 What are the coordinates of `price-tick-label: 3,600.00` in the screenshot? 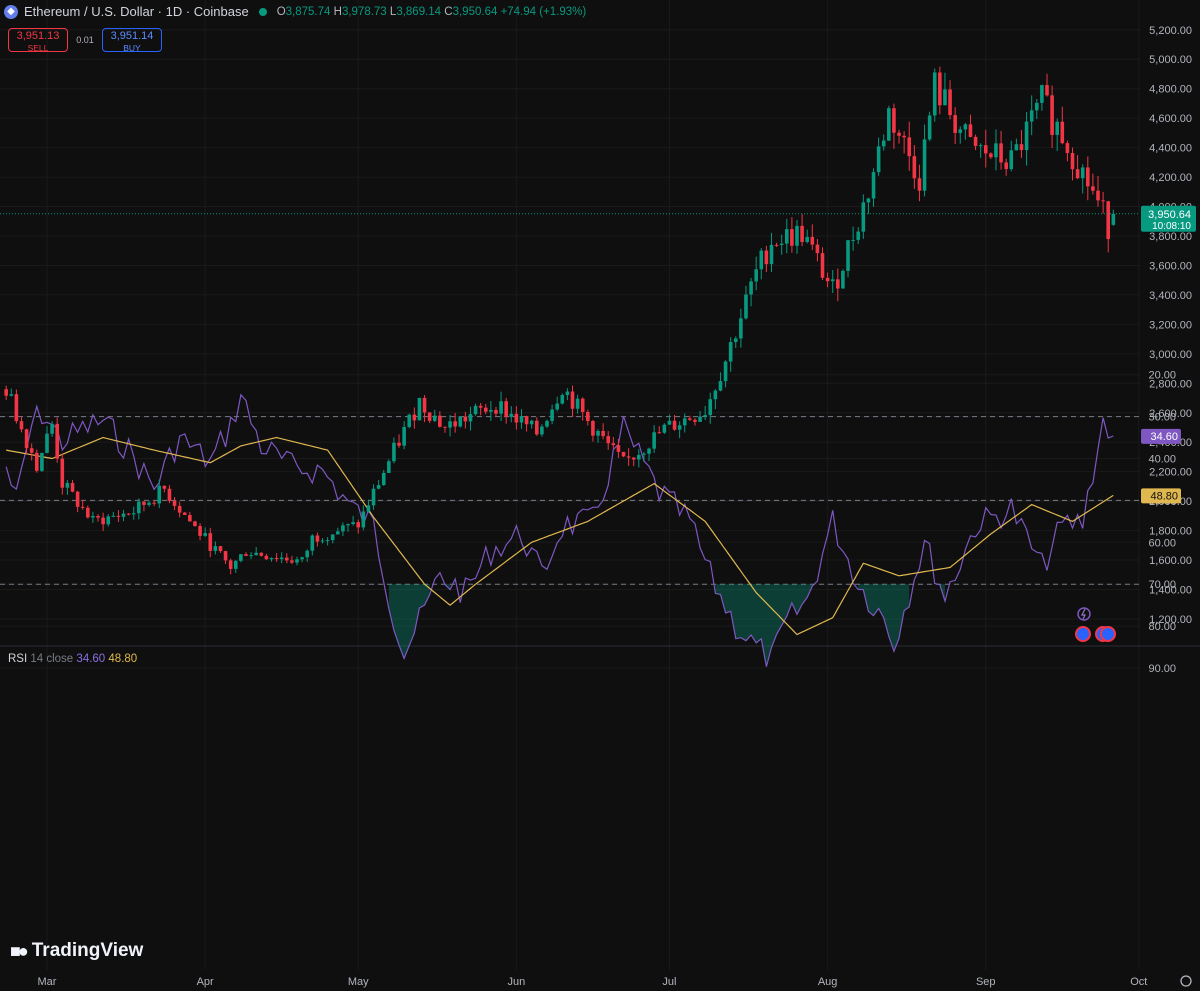 It's located at (1170, 266).